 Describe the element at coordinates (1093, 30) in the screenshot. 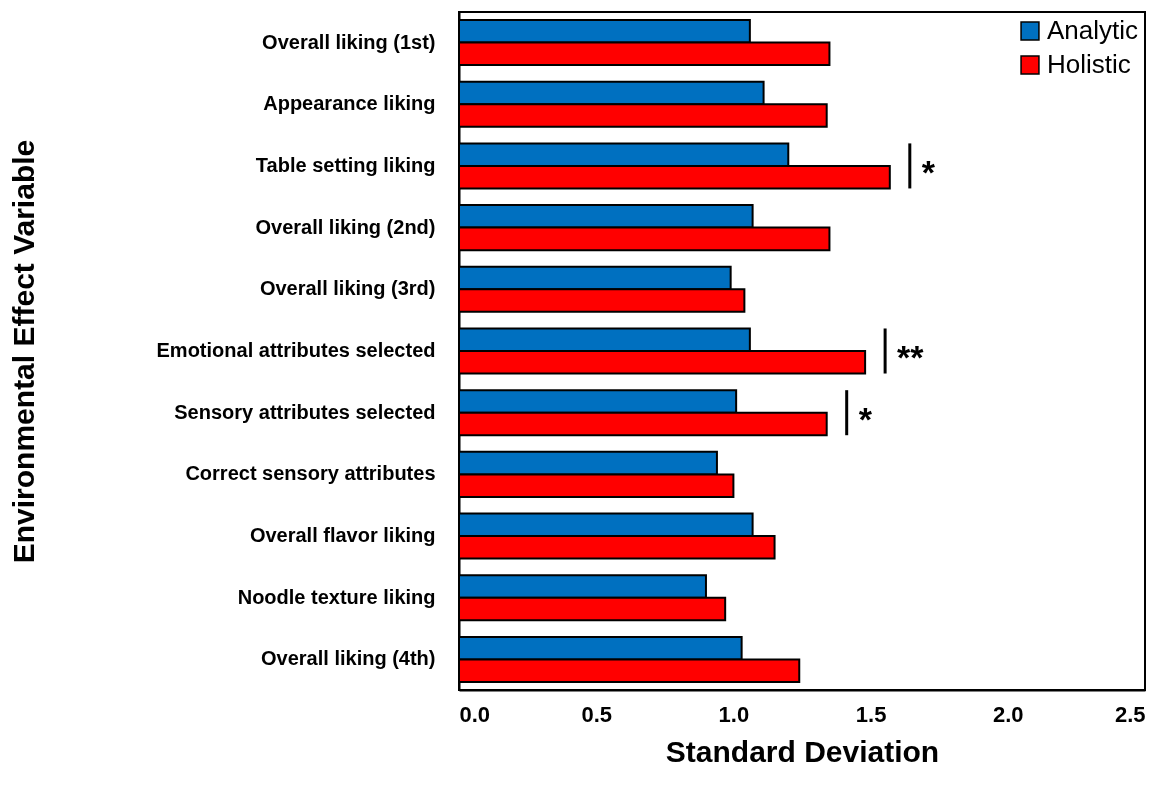

I see `legend-label: Analytic` at that location.